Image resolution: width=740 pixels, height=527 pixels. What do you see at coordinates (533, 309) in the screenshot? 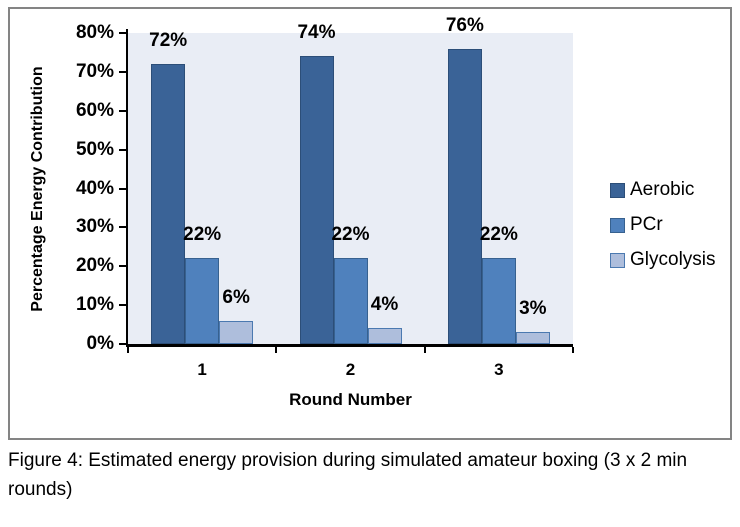
I see `data-label-glycolysis-round-3: 3%` at bounding box center [533, 309].